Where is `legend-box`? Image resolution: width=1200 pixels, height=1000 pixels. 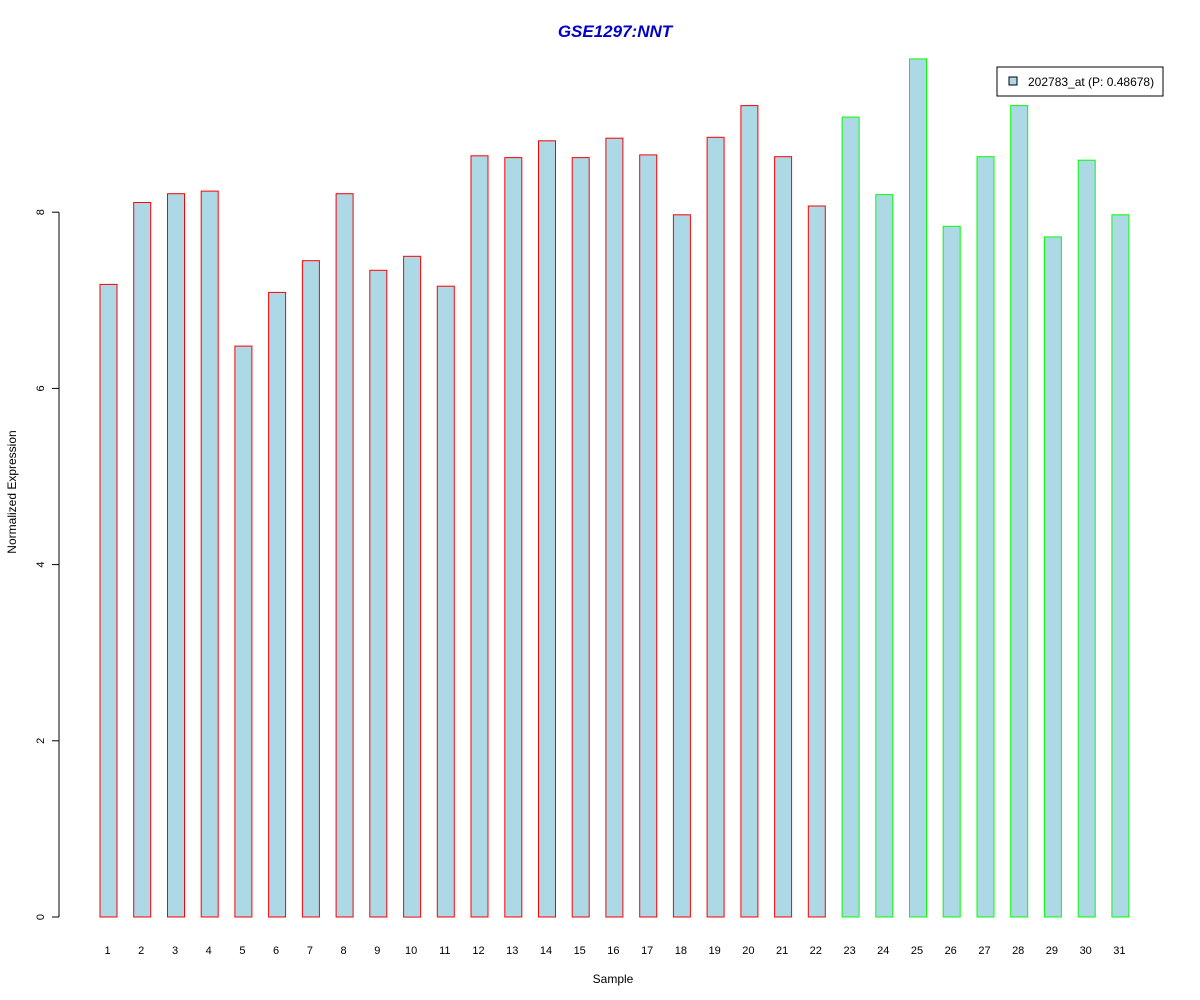
legend-box is located at coordinates (1080, 81).